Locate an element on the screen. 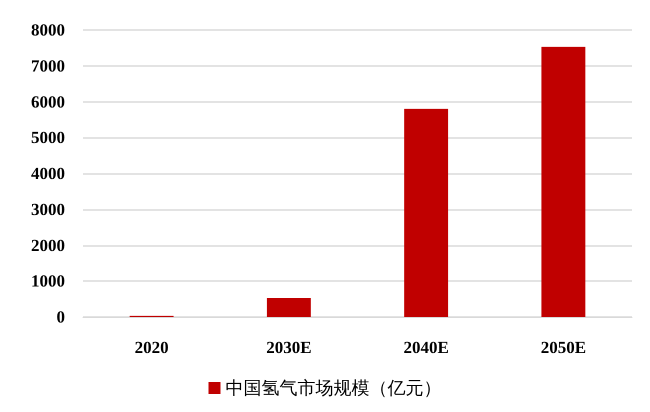 This screenshot has width=650, height=412. x-tick-label: 2030E is located at coordinates (289, 347).